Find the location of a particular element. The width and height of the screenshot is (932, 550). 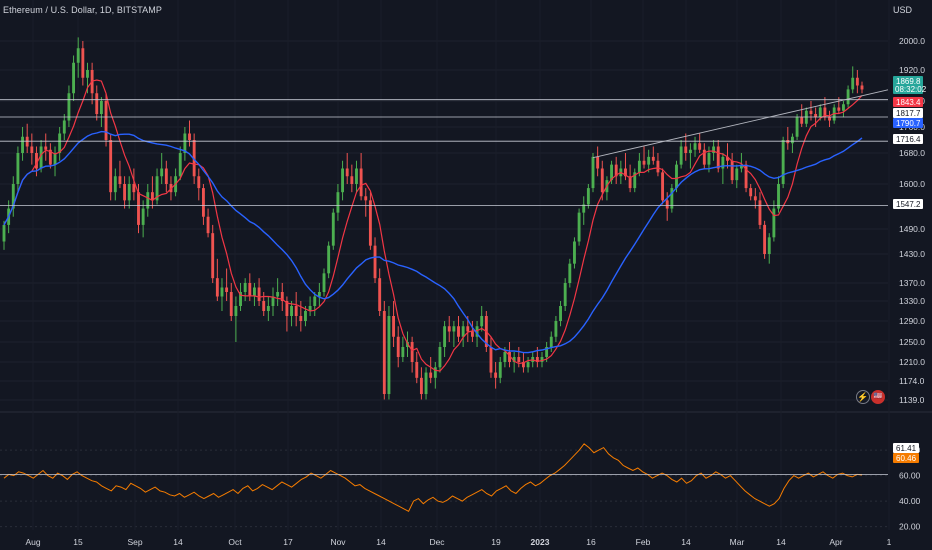

time-tick-label: 14 is located at coordinates (178, 542).